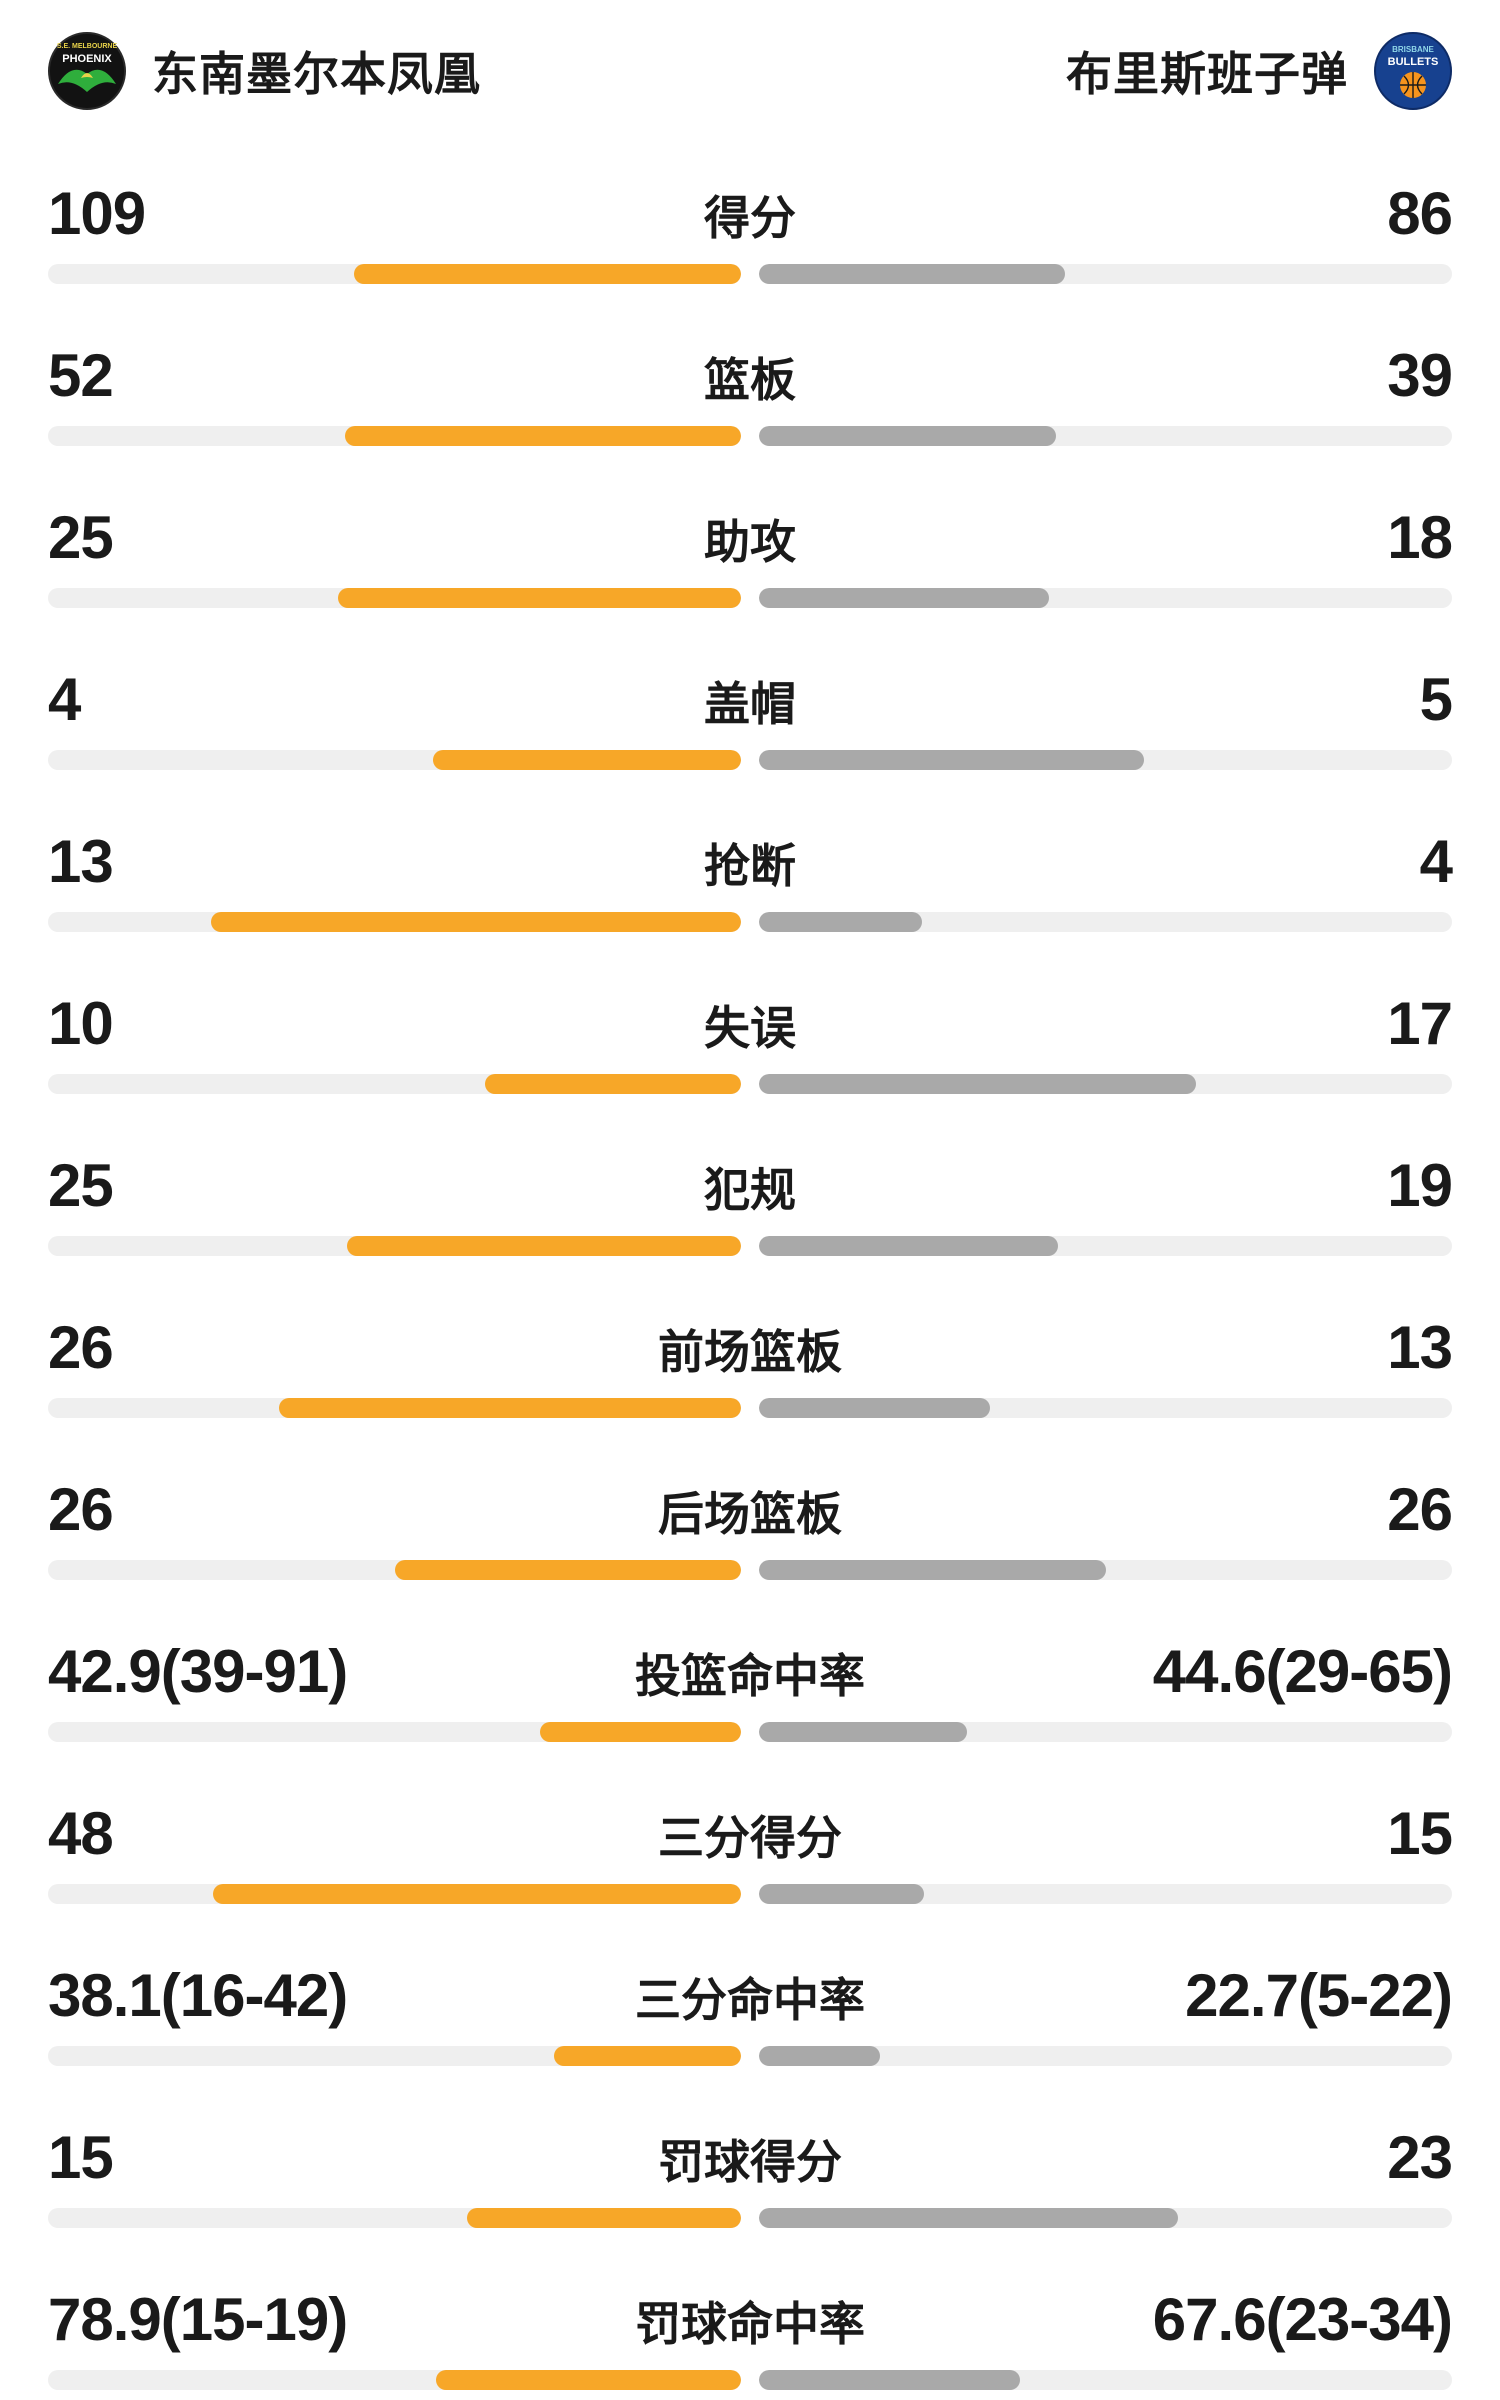 The height and width of the screenshot is (2400, 1500). What do you see at coordinates (1420, 375) in the screenshot?
I see `right-team-value: 39` at bounding box center [1420, 375].